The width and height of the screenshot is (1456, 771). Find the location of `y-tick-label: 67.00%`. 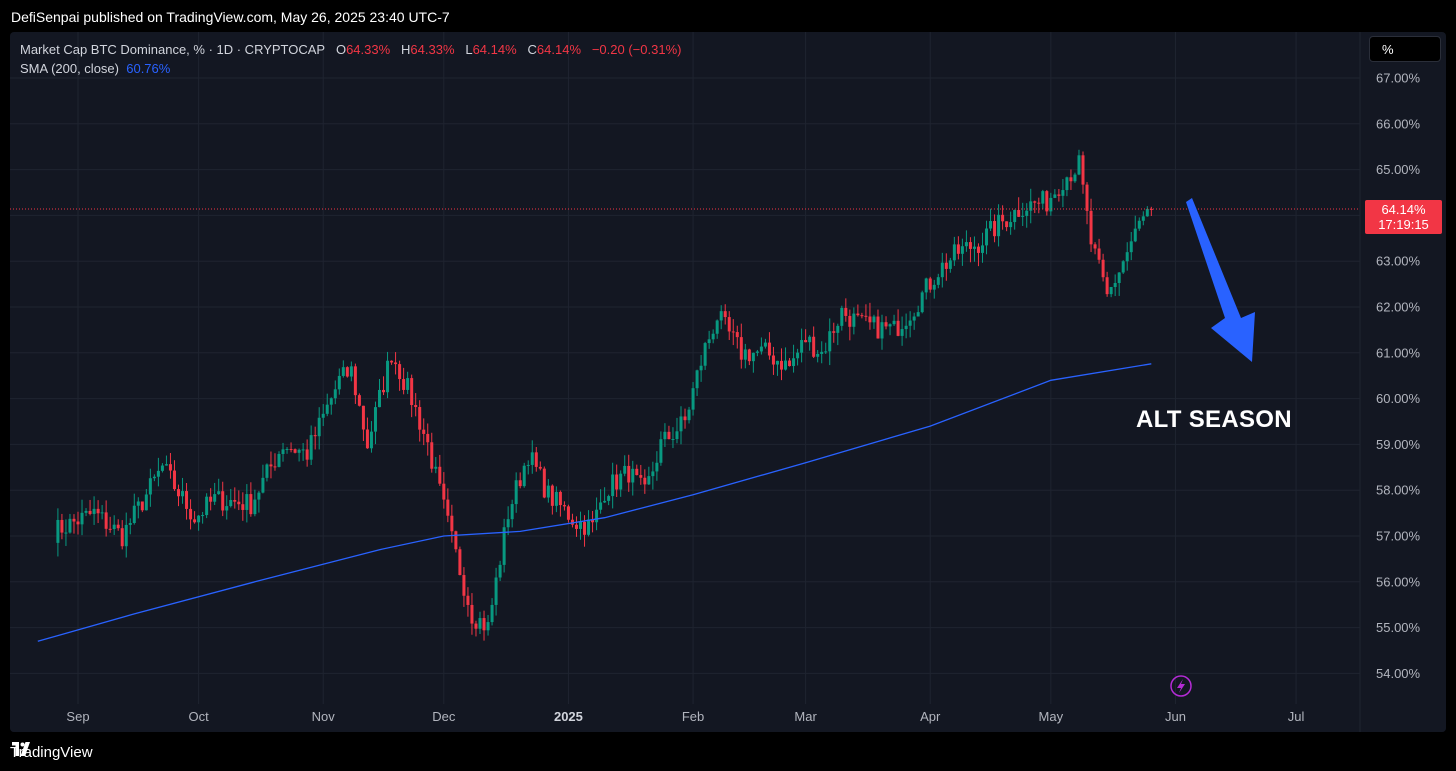

y-tick-label: 67.00% is located at coordinates (1398, 78).